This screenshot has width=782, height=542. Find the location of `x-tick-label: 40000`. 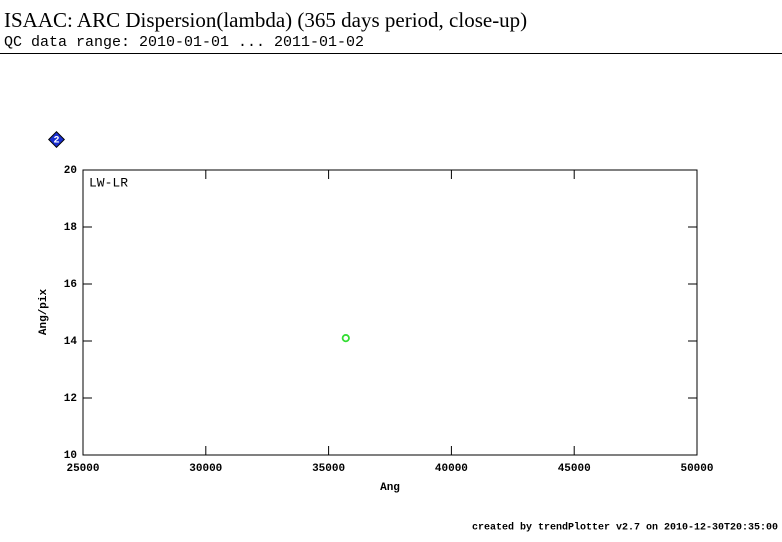

x-tick-label: 40000 is located at coordinates (451, 469).